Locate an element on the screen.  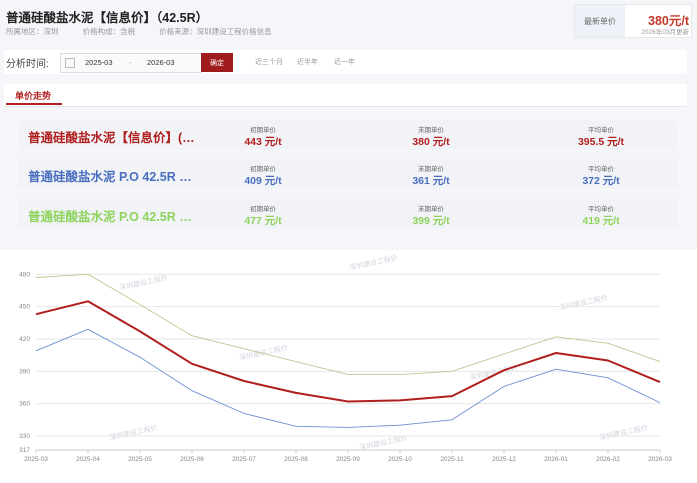
watermark-2: 深圳建设工程价 is located at coordinates (584, 302).